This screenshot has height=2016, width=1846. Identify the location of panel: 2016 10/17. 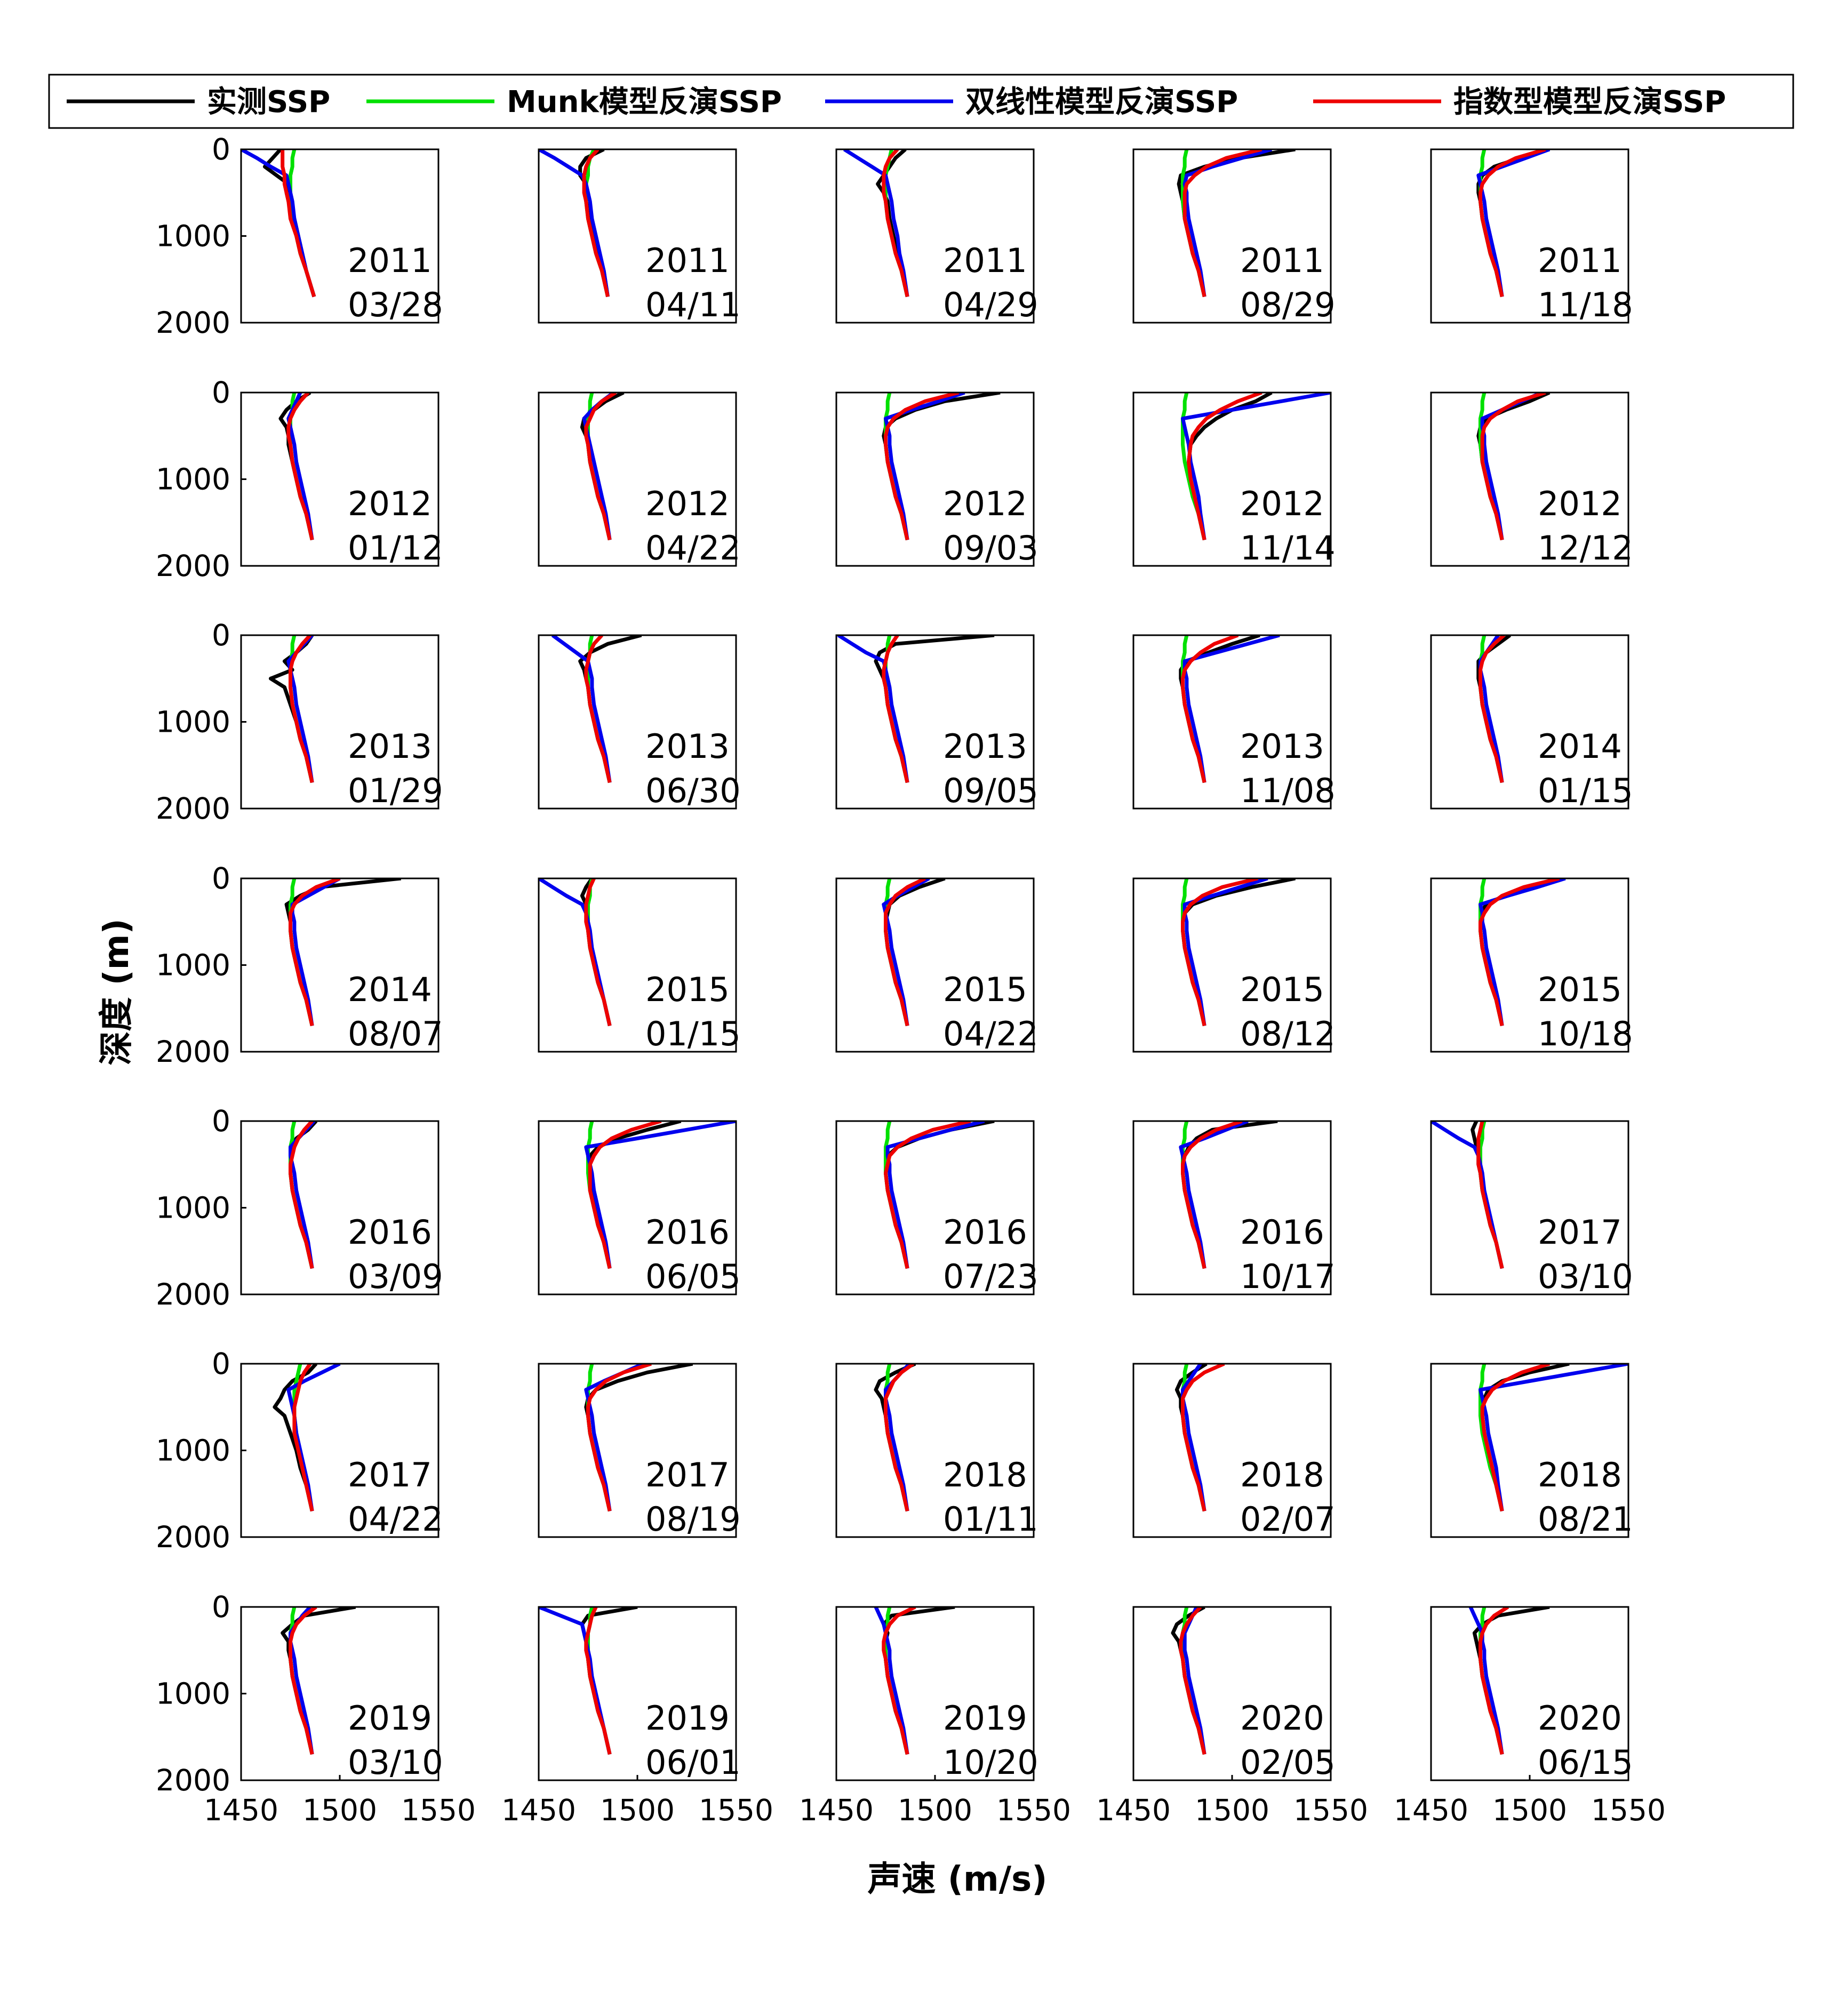
(1234, 1208).